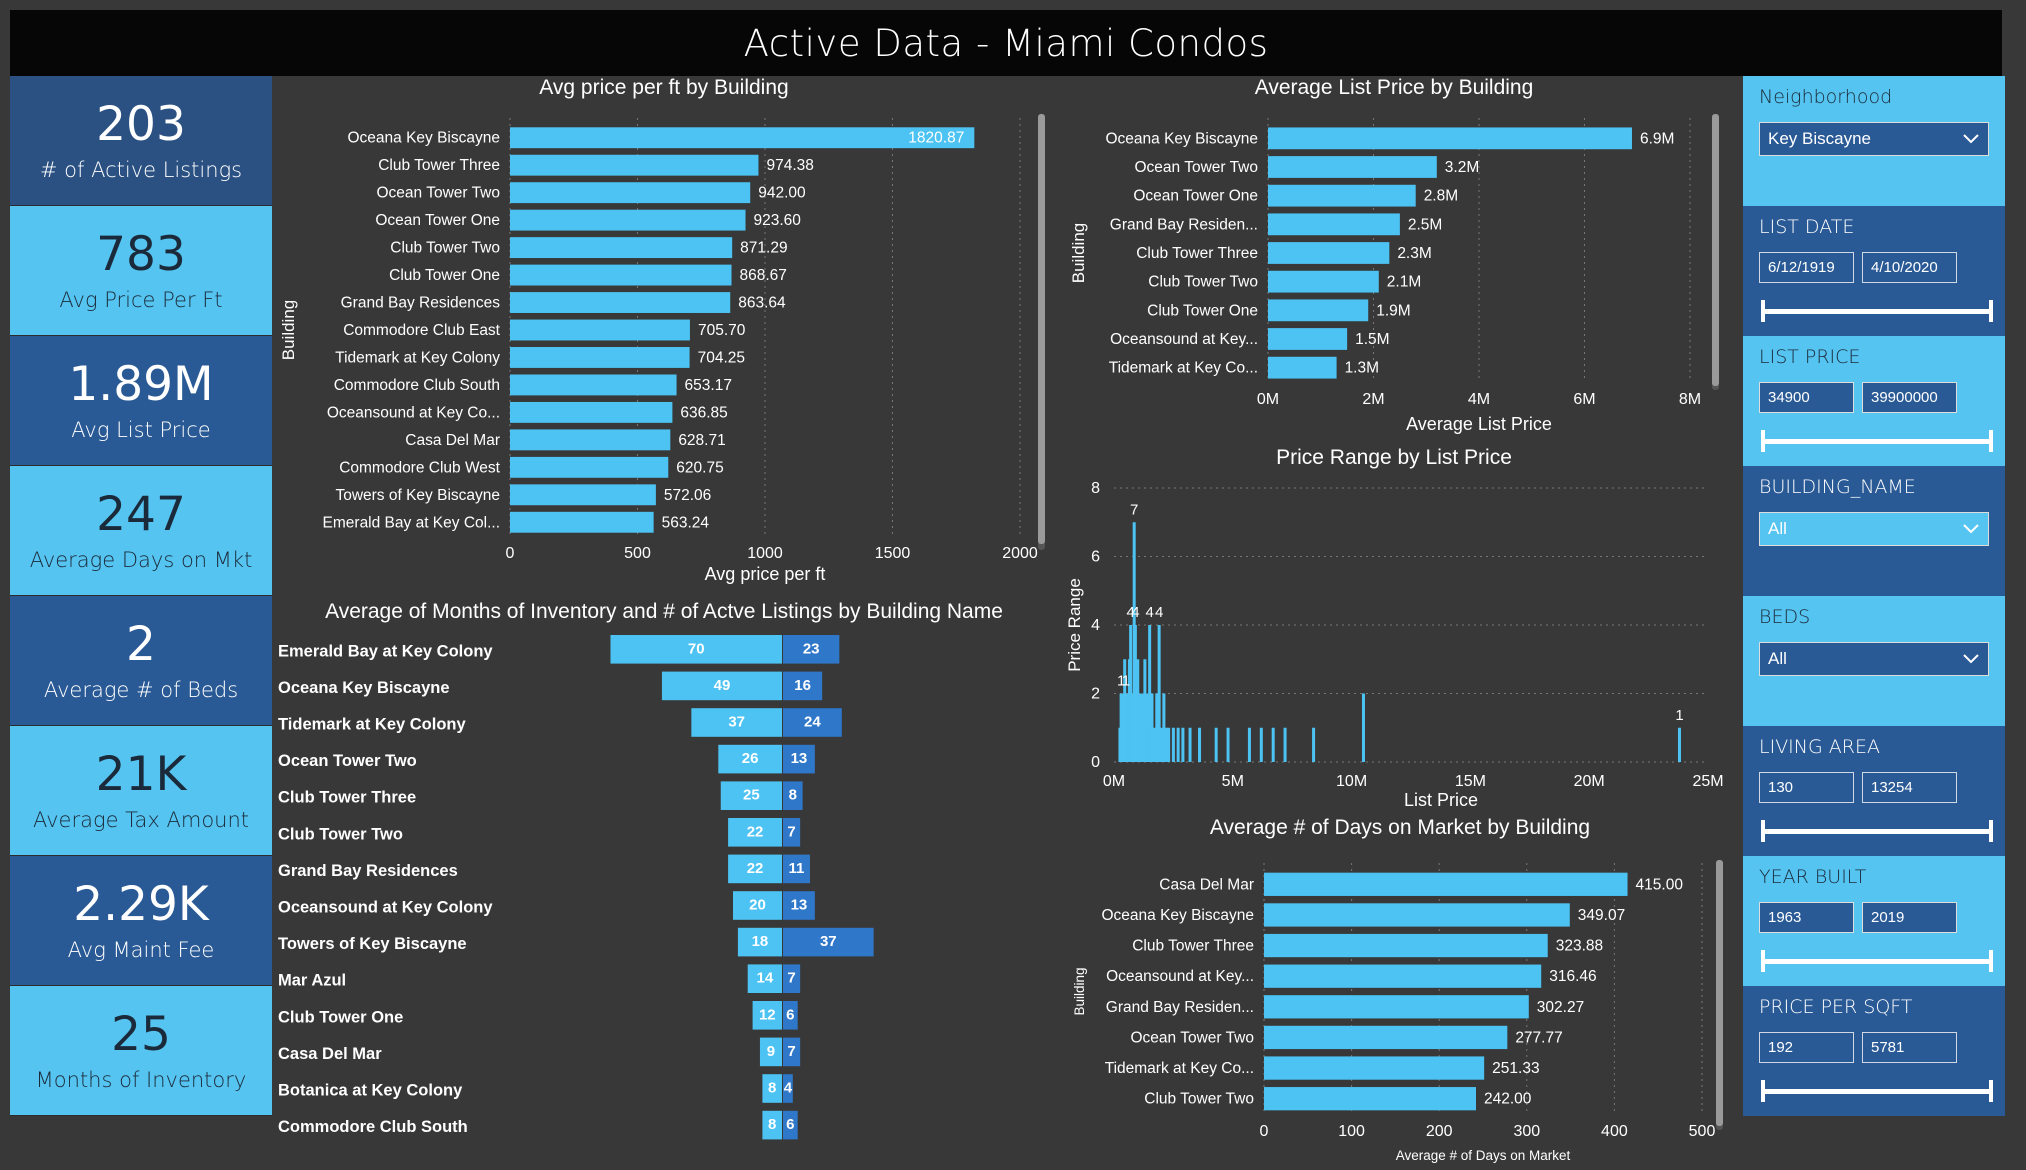 The height and width of the screenshot is (1170, 2026). I want to click on data-label: 4, so click(1149, 612).